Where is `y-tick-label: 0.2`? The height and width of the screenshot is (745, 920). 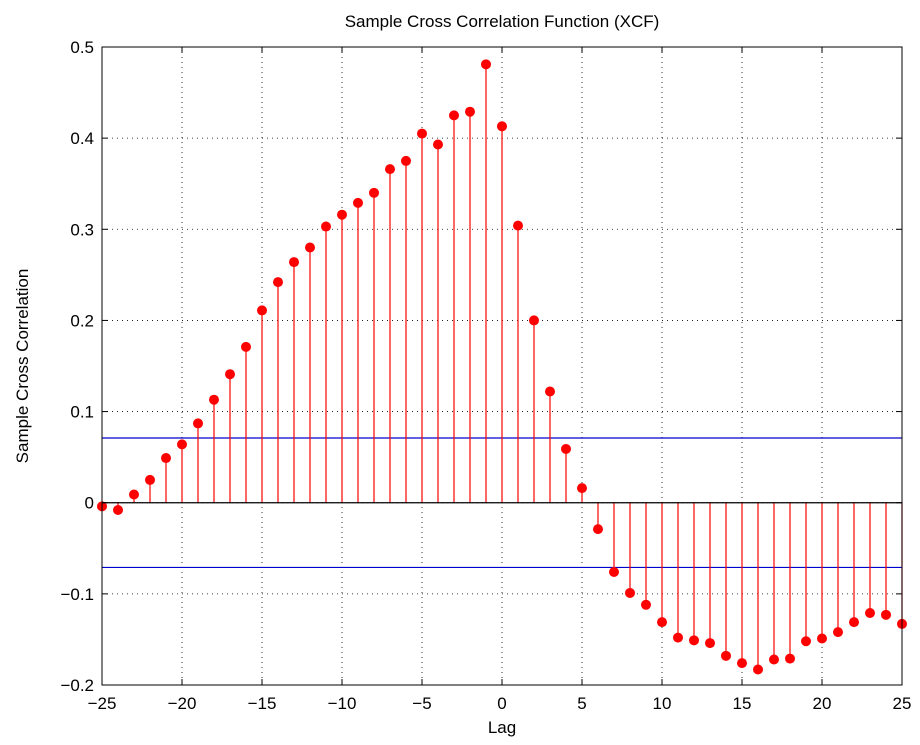 y-tick-label: 0.2 is located at coordinates (82, 320).